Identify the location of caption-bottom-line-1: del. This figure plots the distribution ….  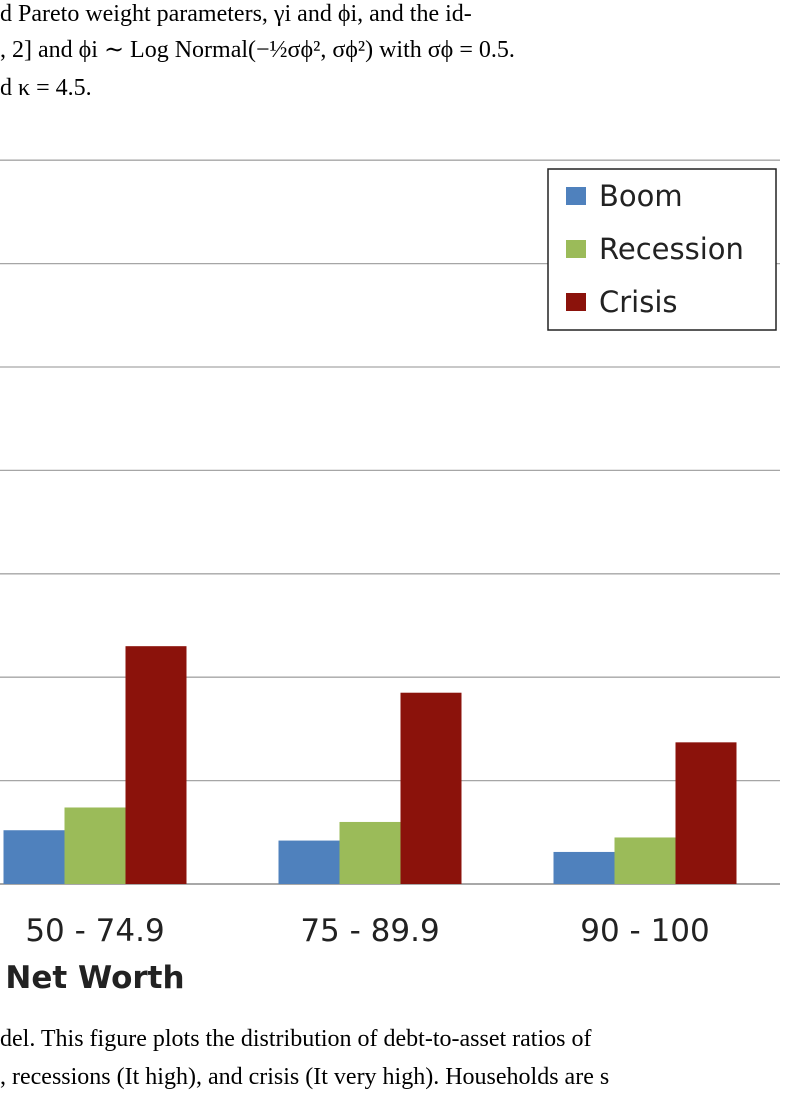
(296, 1039).